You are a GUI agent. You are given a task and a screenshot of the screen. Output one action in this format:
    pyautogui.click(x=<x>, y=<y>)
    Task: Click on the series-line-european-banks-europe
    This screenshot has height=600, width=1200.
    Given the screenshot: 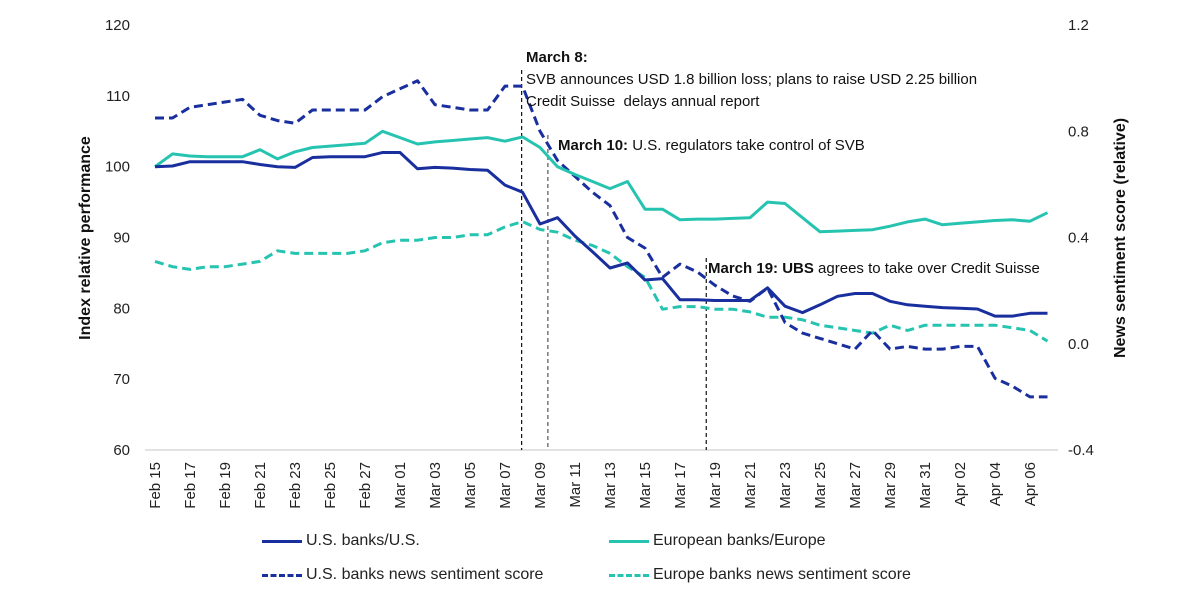 What is the action you would take?
    pyautogui.click(x=601, y=181)
    